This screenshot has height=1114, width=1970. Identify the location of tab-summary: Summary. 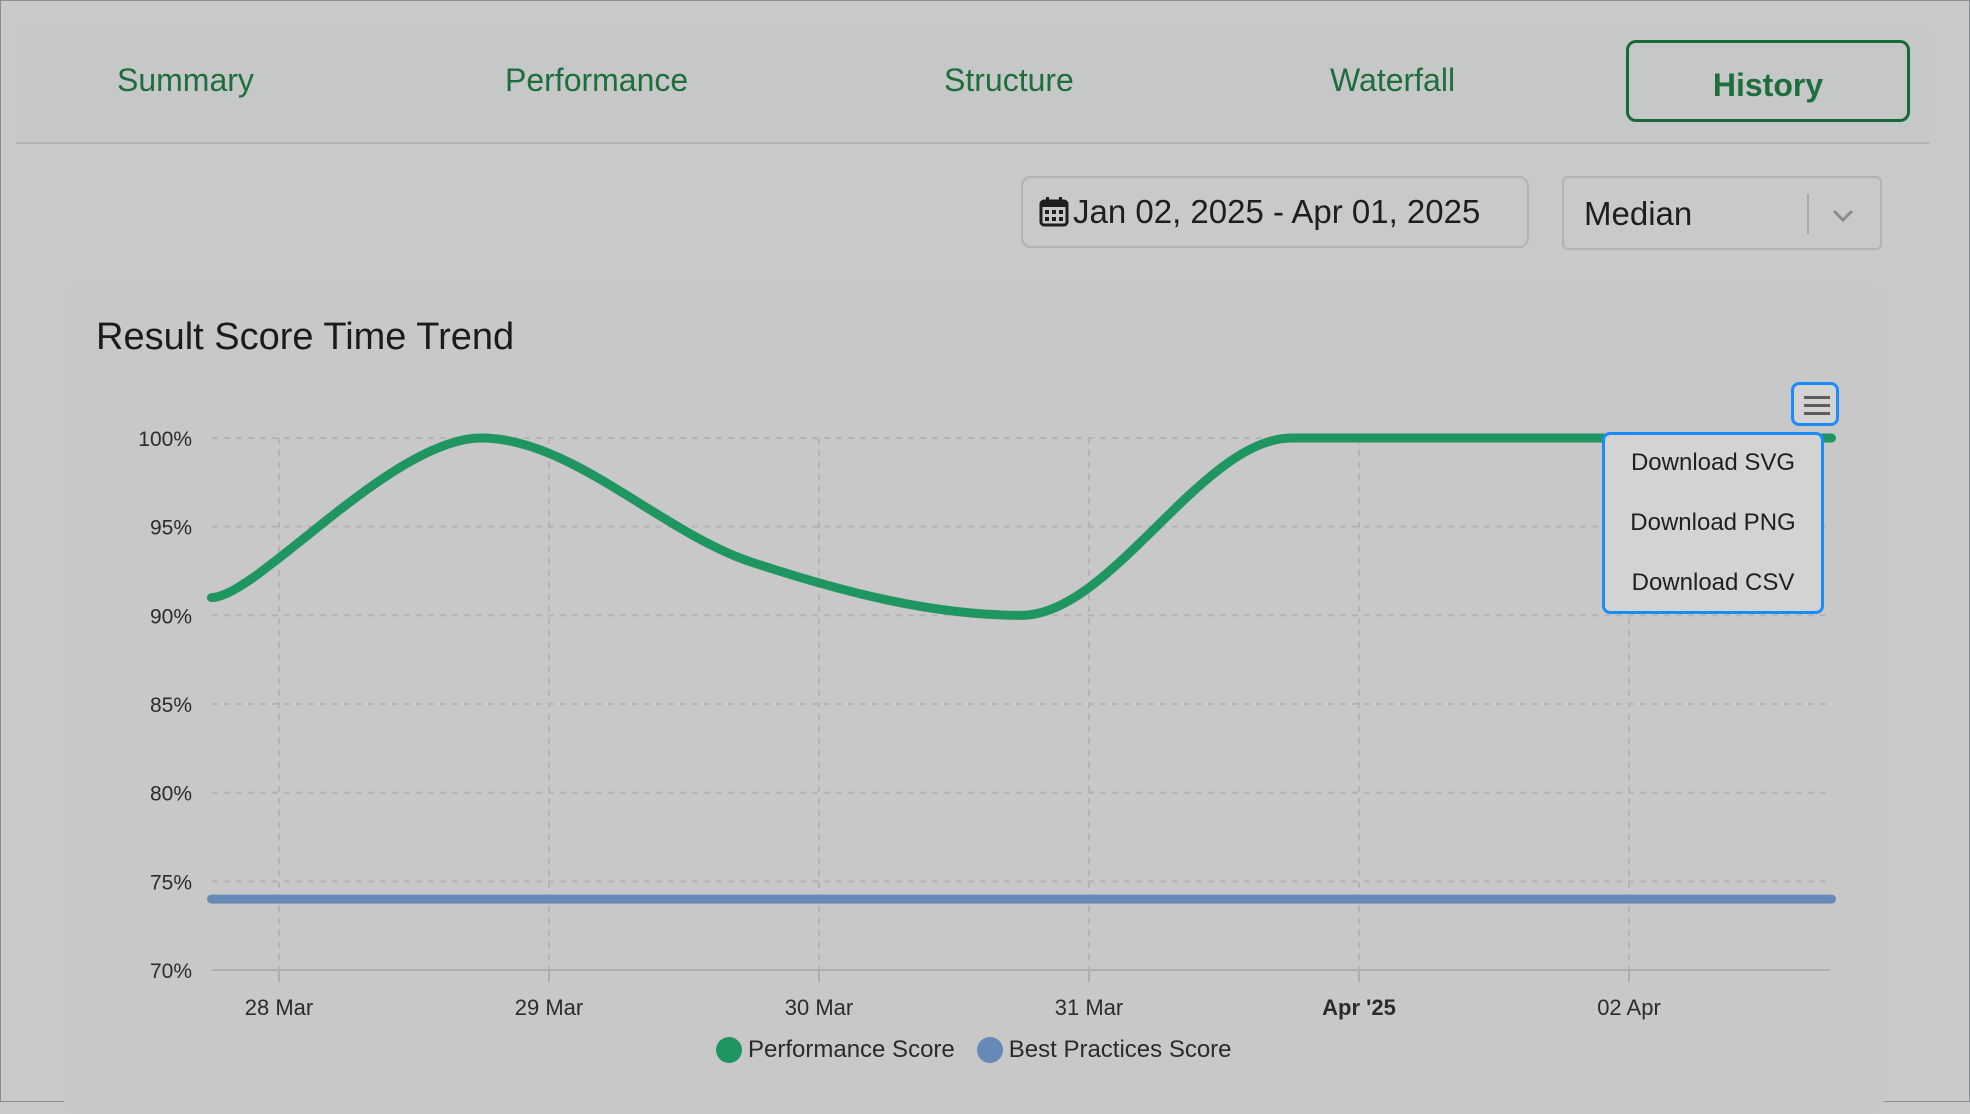
(185, 80).